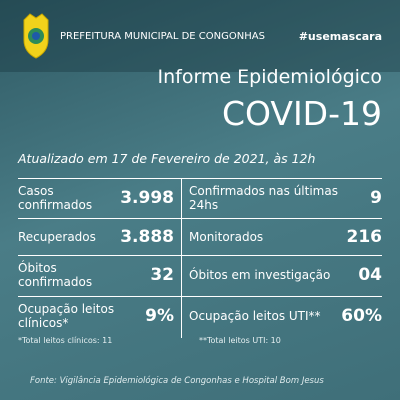  Describe the element at coordinates (55, 275) in the screenshot. I see `stat-label: Óbitos confirmados` at that location.